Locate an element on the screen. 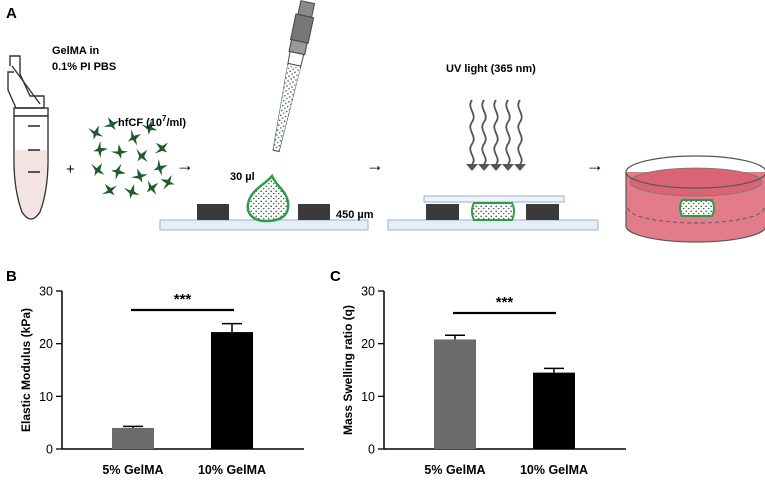 The width and height of the screenshot is (765, 483). gelma-label-line1: GelMA in is located at coordinates (76, 51).